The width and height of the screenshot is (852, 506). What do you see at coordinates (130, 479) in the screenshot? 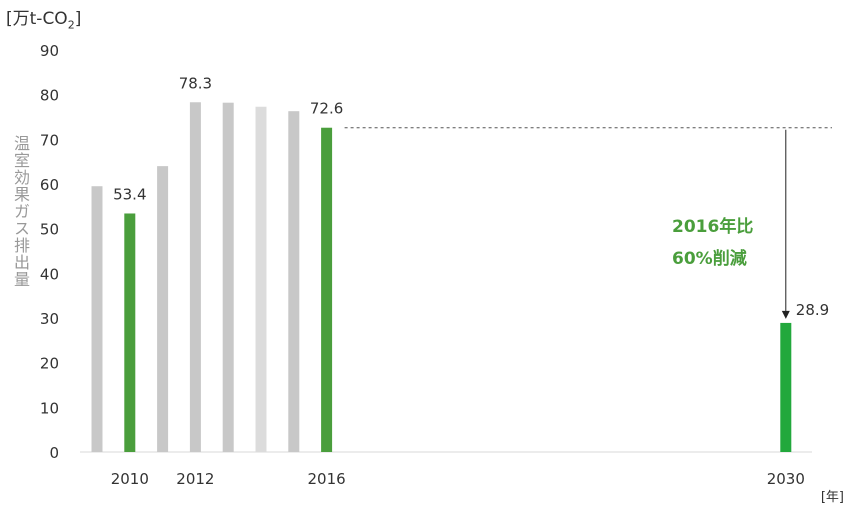
I see `x-tick-label: 2010` at bounding box center [130, 479].